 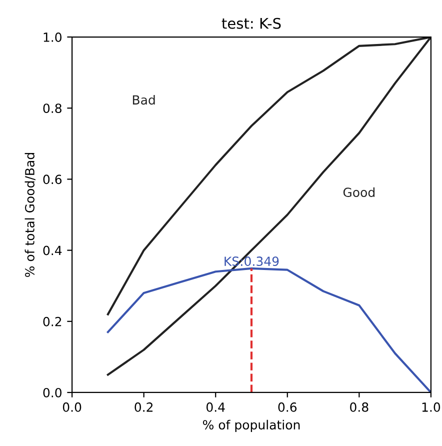 What do you see at coordinates (52, 251) in the screenshot?
I see `y-tick-label: 0.4` at bounding box center [52, 251].